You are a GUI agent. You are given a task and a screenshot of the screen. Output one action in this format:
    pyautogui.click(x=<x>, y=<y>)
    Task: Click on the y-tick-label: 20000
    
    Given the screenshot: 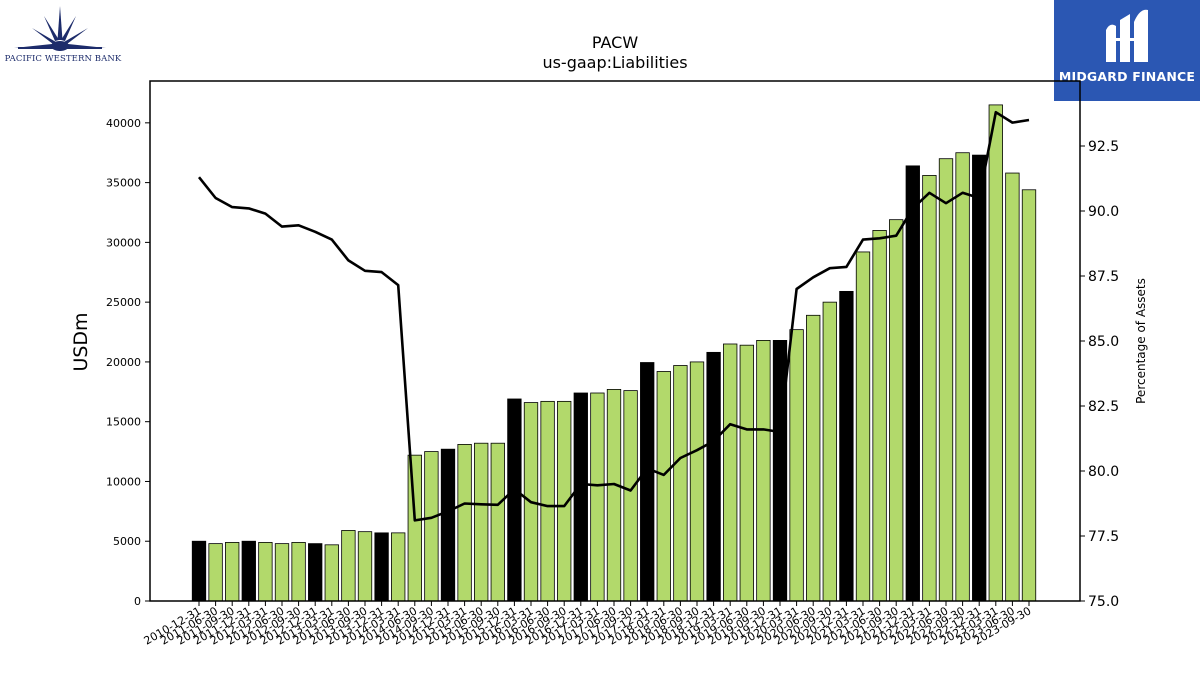 What is the action you would take?
    pyautogui.click(x=123, y=362)
    